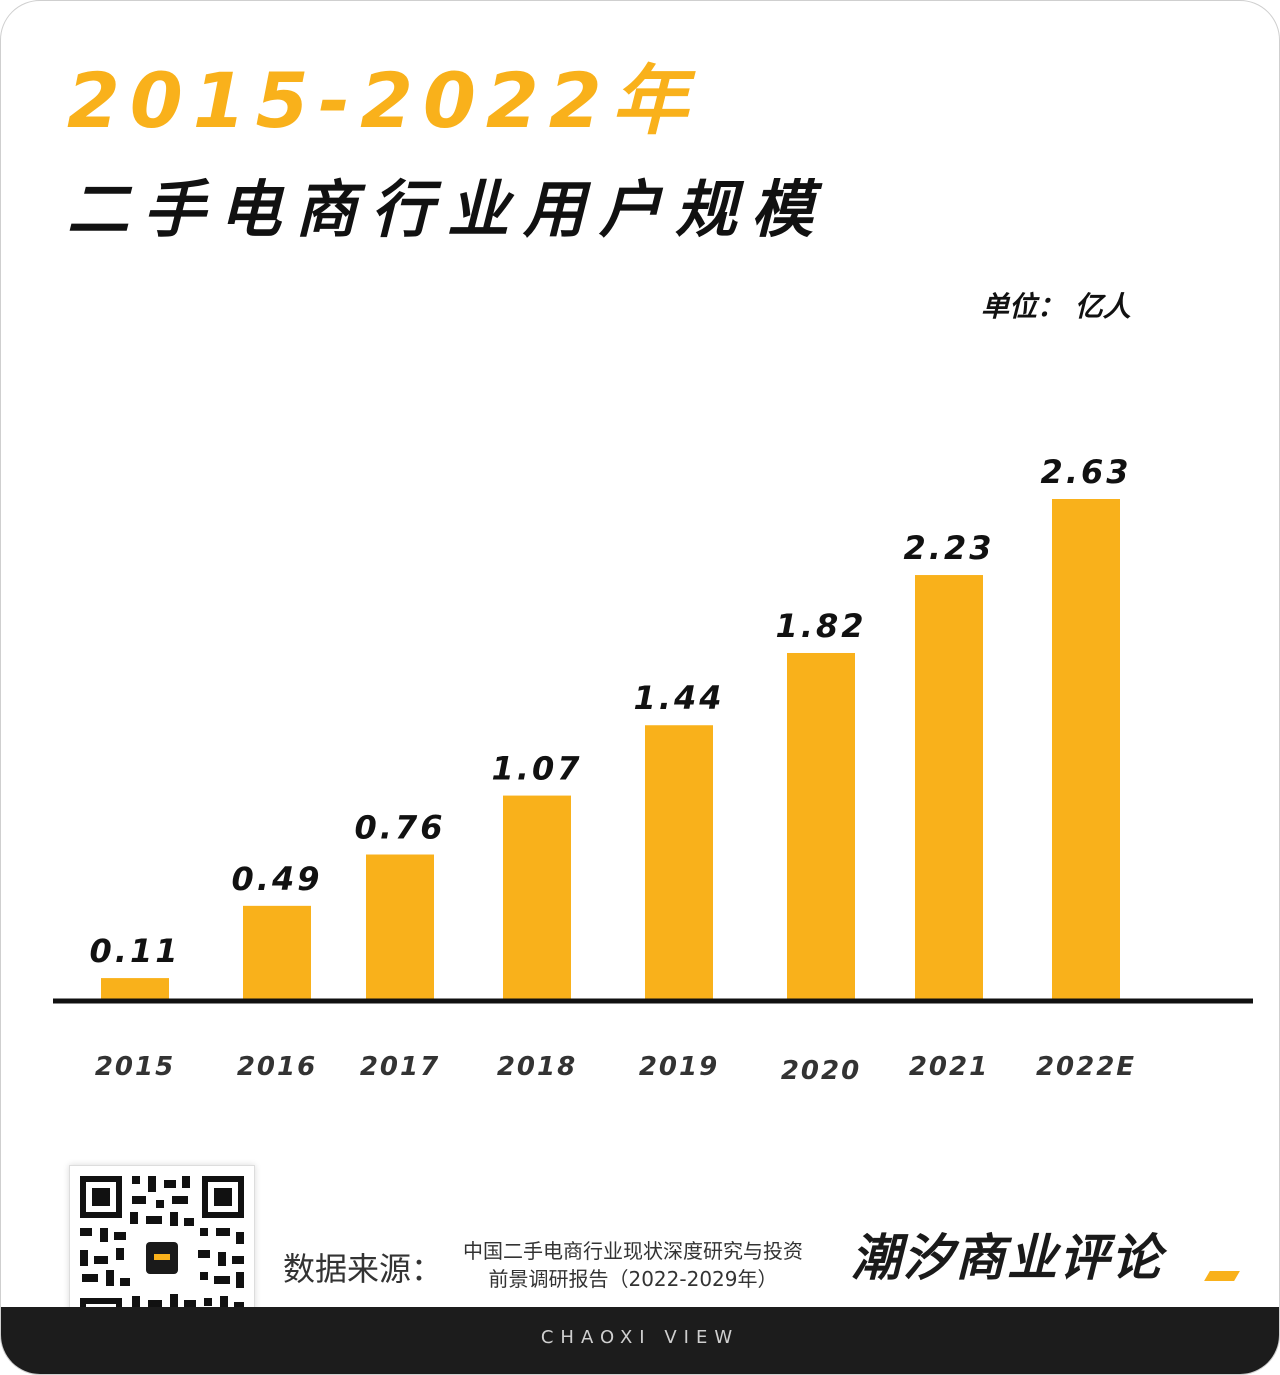  I want to click on bar-2019, so click(679, 862).